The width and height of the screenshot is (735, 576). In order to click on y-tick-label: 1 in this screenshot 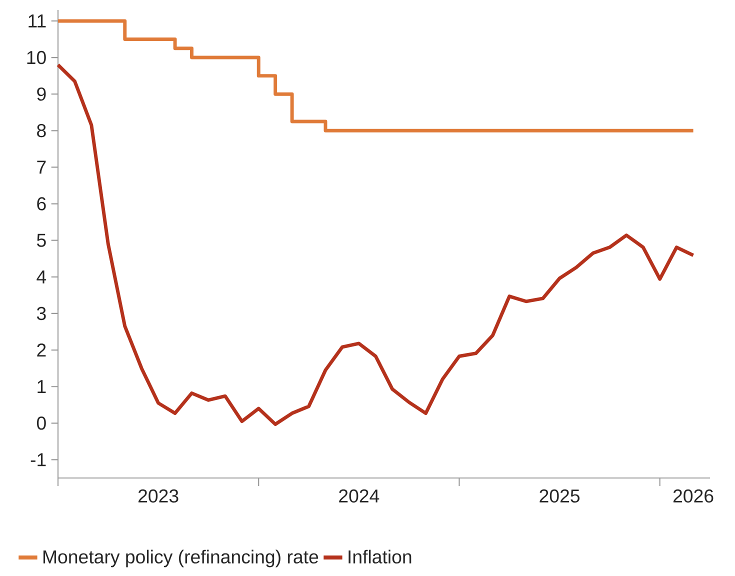, I will do `click(42, 387)`.